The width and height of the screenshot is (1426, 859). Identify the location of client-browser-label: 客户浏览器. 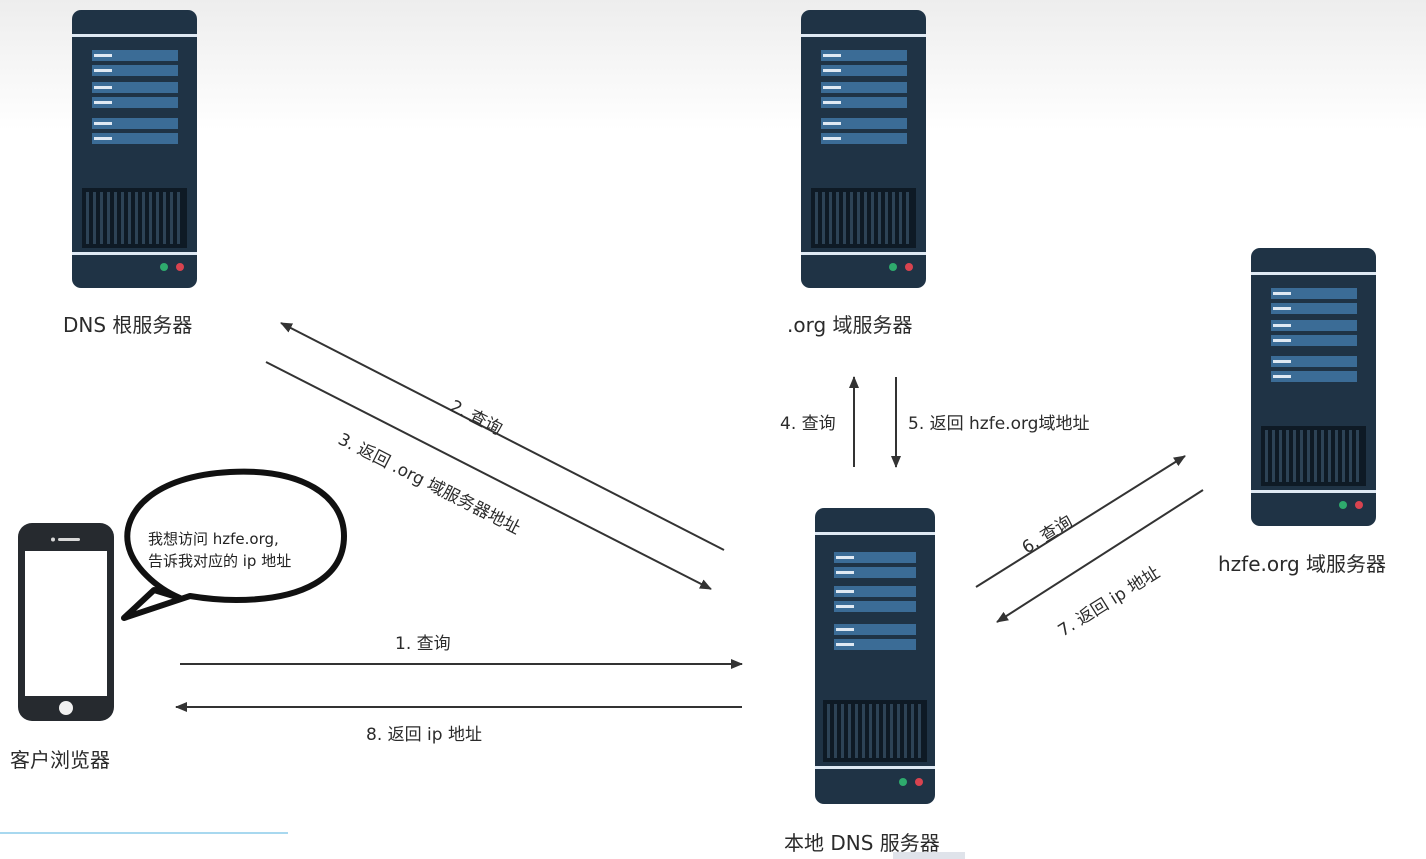
(60, 760).